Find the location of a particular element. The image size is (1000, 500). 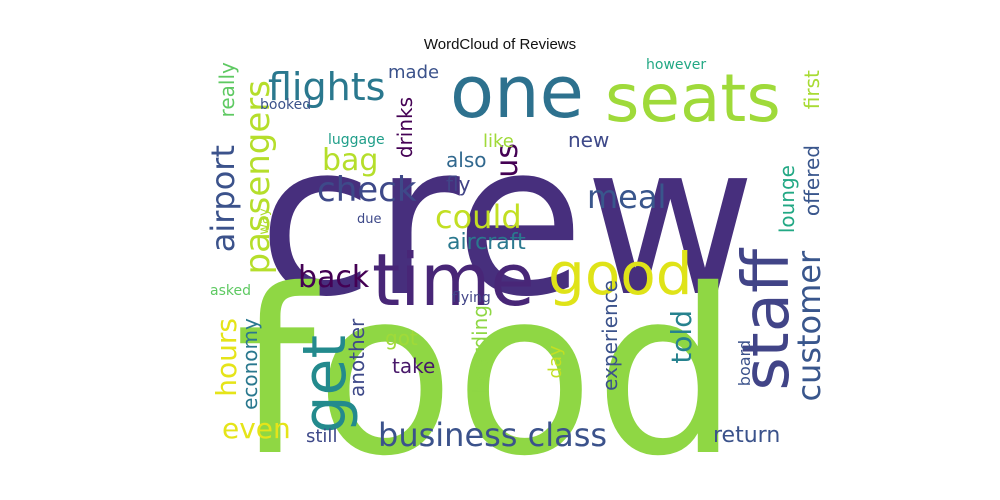

chart-title: WordCloud of Reviews is located at coordinates (500, 44).